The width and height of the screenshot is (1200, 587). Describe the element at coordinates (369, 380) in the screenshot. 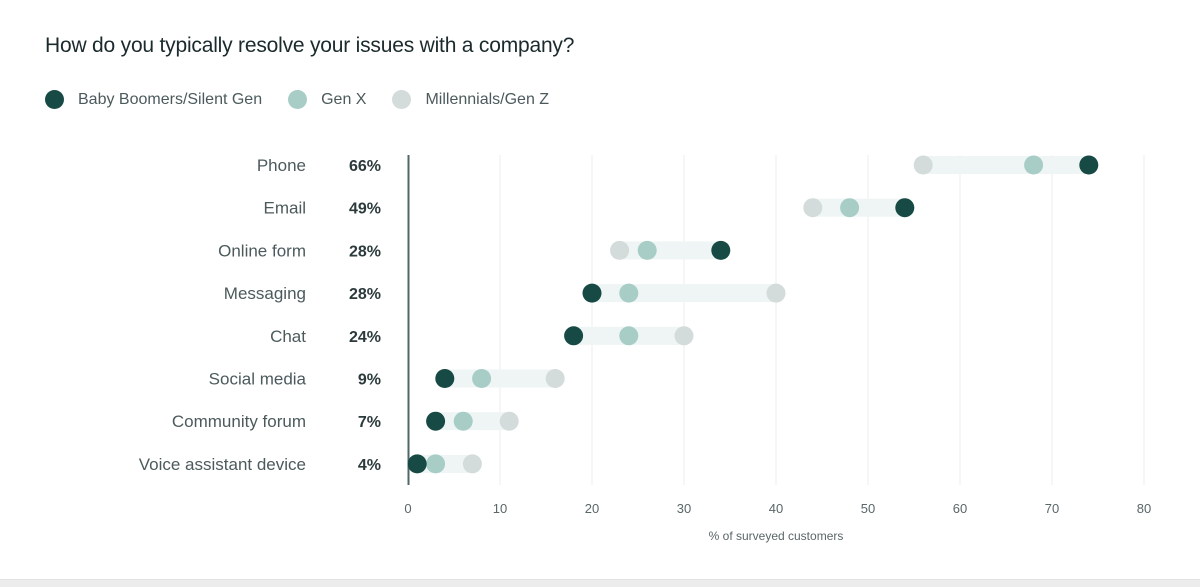

I see `total-label: 9%` at that location.